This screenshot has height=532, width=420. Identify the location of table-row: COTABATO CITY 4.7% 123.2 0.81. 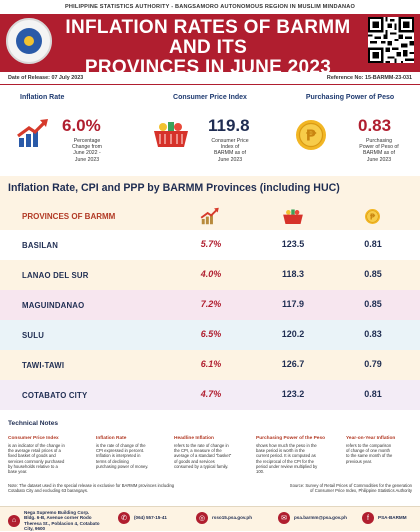
(210, 395).